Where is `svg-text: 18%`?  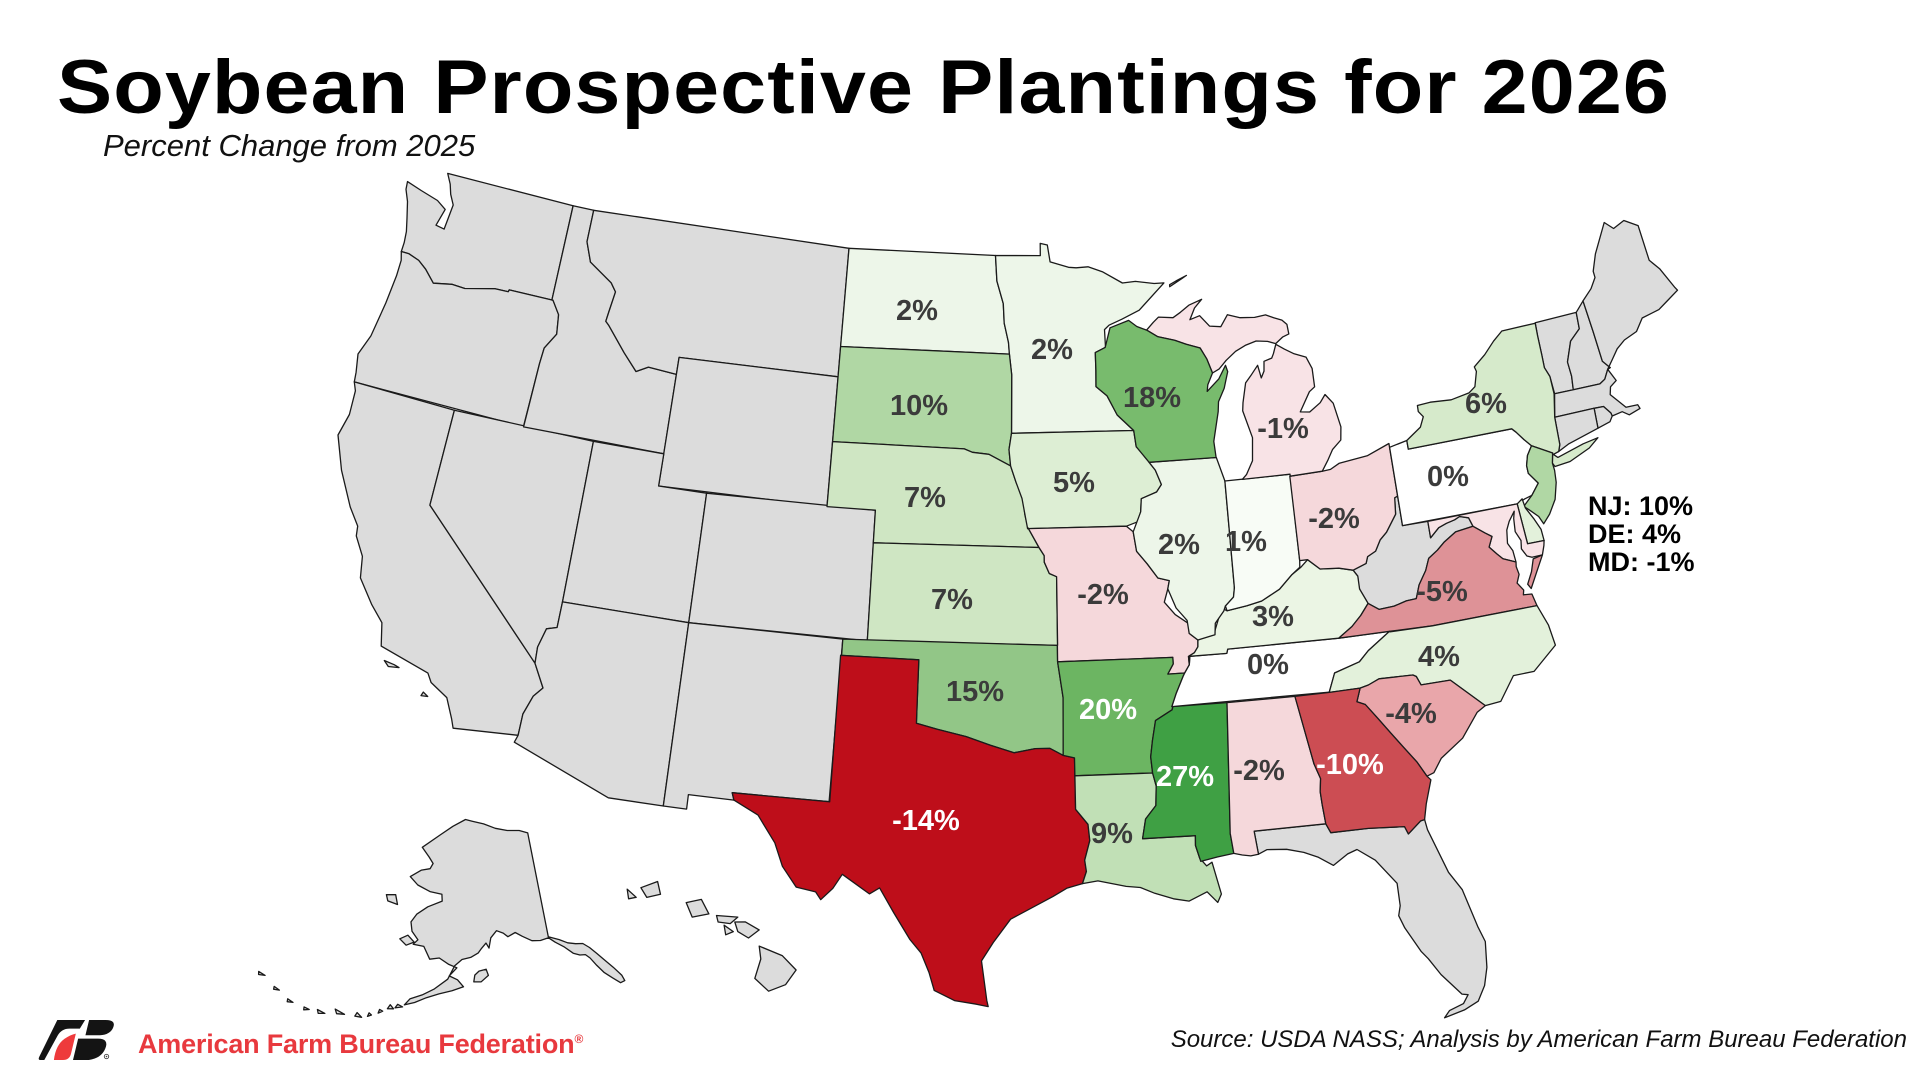
svg-text: 18% is located at coordinates (1152, 398).